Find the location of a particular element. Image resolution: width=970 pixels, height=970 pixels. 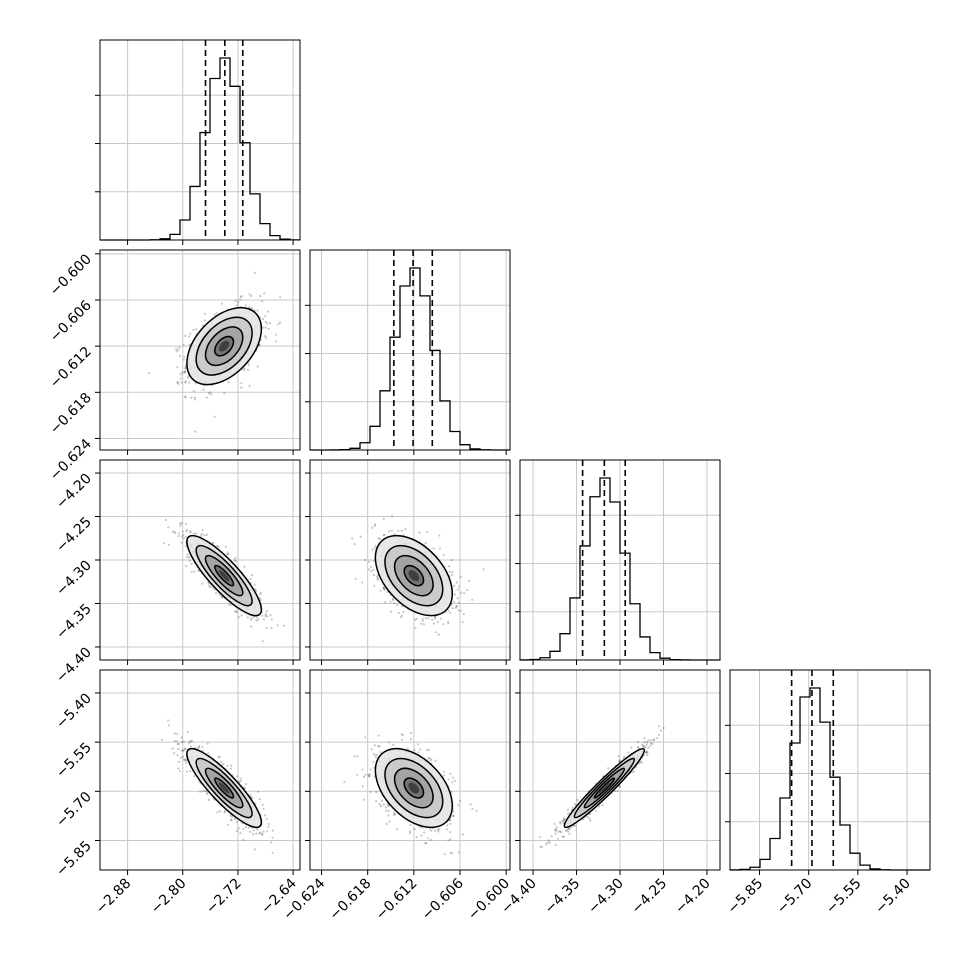

y-tick-label: −5.40 is located at coordinates (74, 711).